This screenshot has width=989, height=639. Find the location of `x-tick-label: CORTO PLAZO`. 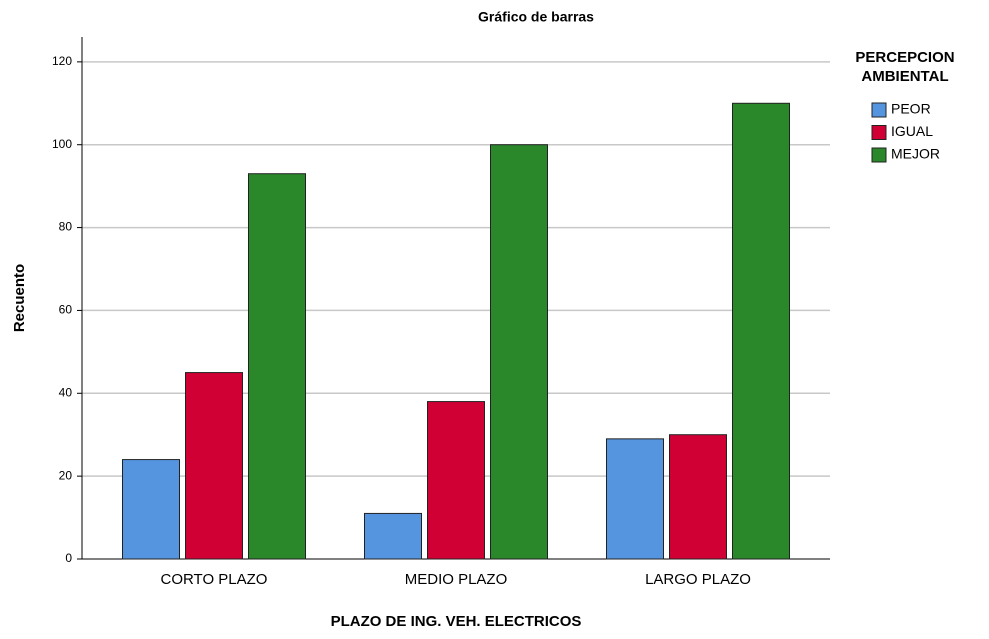

x-tick-label: CORTO PLAZO is located at coordinates (214, 579).